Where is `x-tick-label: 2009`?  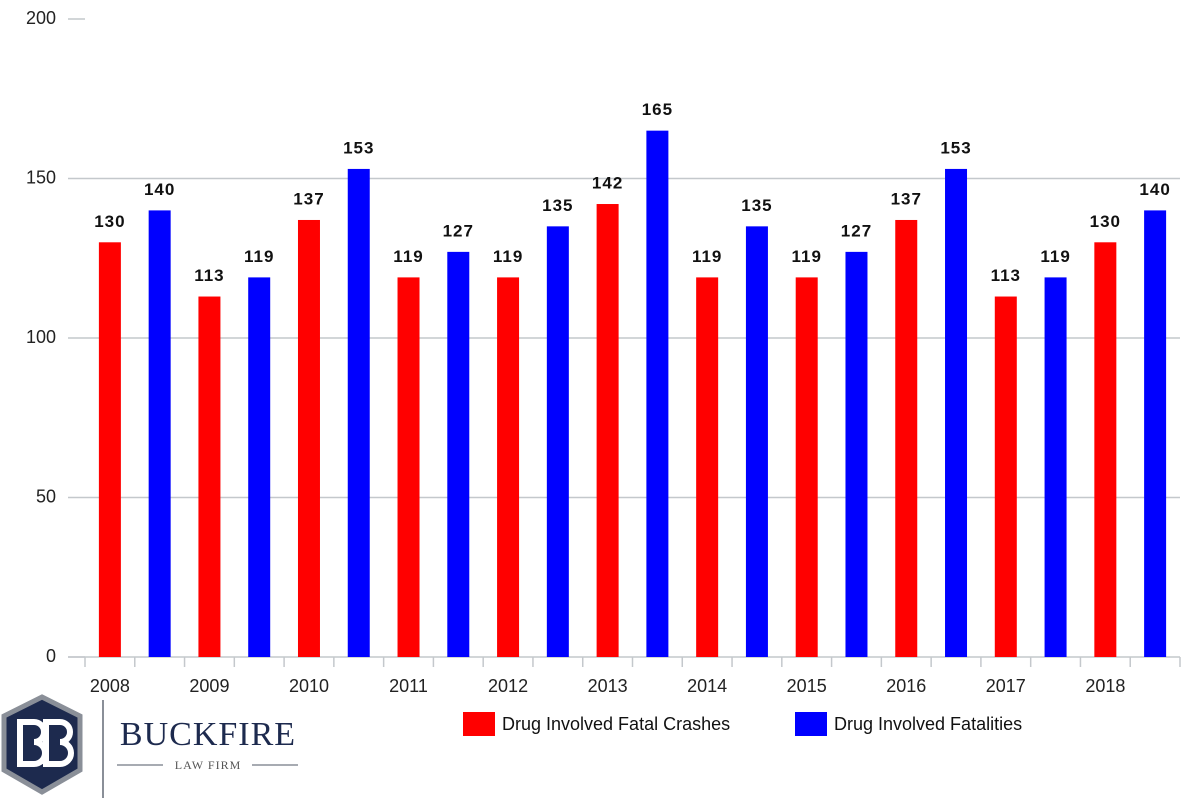
x-tick-label: 2009 is located at coordinates (209, 686).